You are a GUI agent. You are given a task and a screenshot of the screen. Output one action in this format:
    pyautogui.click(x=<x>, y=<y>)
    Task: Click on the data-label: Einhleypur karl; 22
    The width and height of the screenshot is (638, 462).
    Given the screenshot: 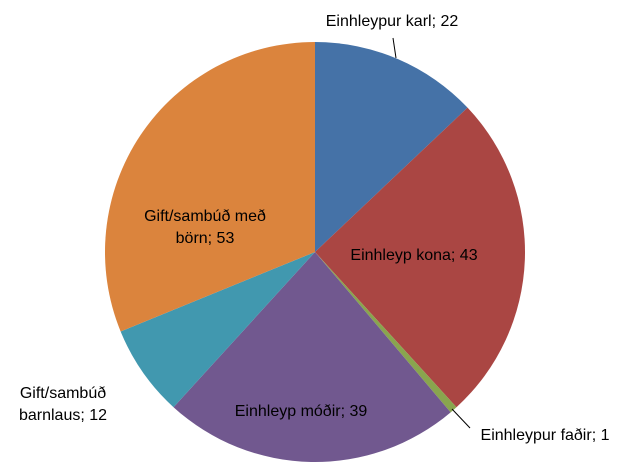 What is the action you would take?
    pyautogui.click(x=392, y=21)
    